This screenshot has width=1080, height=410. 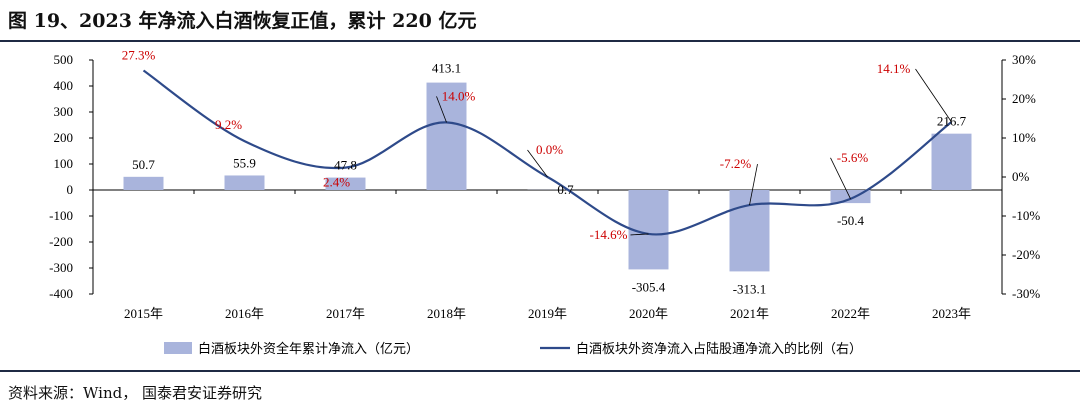 What do you see at coordinates (1024, 137) in the screenshot?
I see `right-tick-label: 10%` at bounding box center [1024, 137].